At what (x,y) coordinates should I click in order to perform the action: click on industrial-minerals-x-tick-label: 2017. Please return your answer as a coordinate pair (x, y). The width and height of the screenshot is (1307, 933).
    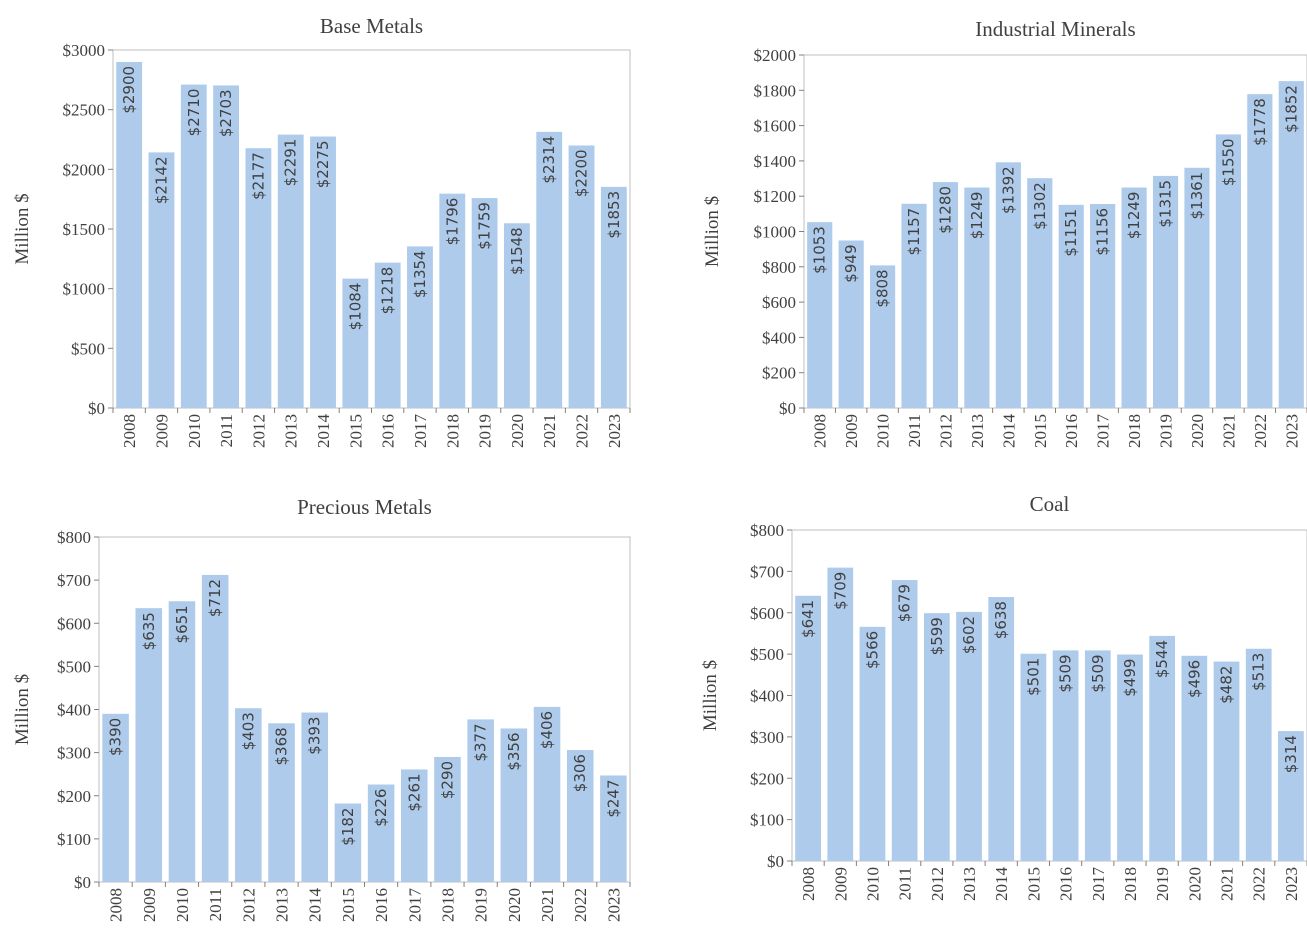
    Looking at the image, I should click on (1103, 431).